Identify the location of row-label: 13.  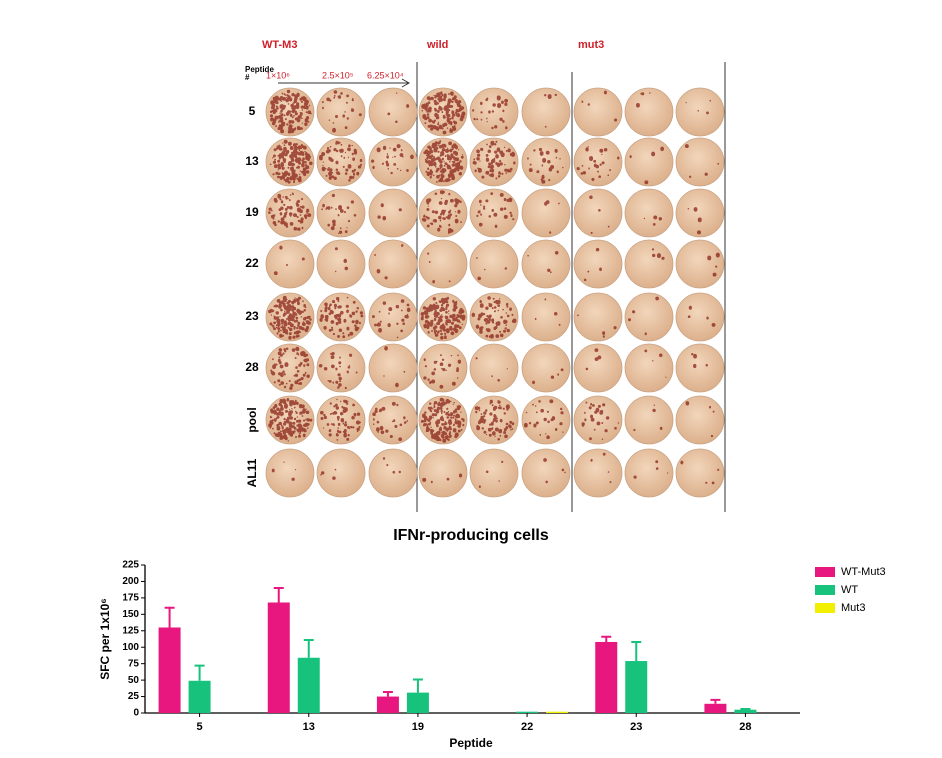
(252, 161).